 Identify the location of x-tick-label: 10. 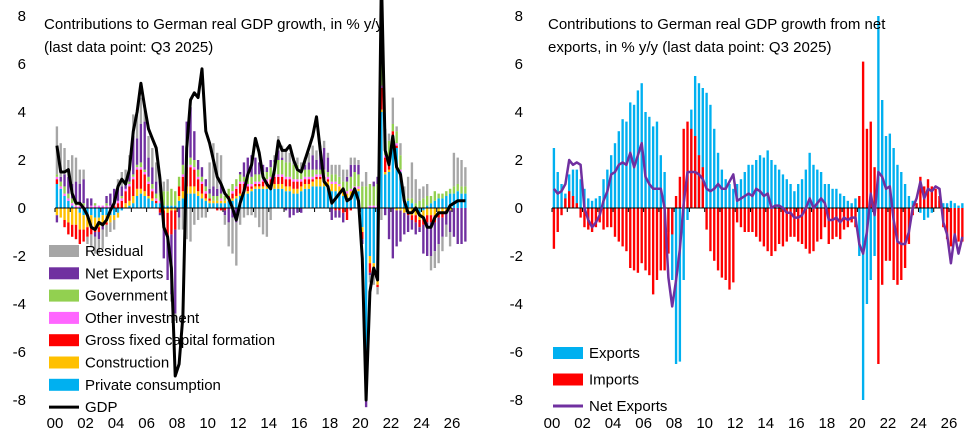
(704, 423).